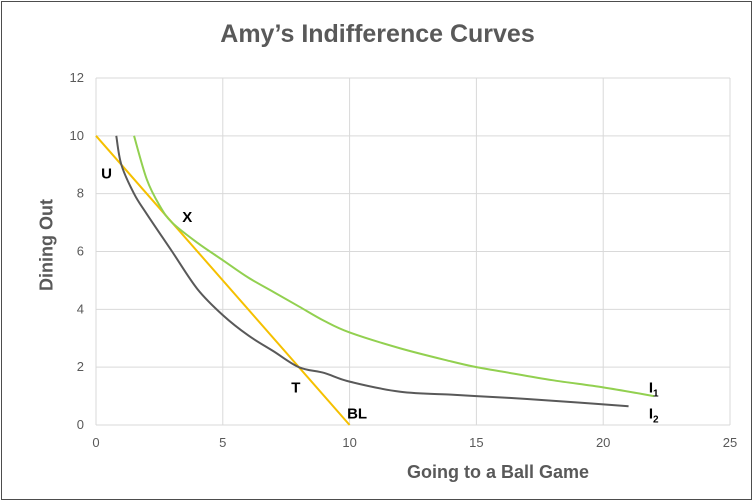 The image size is (755, 503). Describe the element at coordinates (77, 77) in the screenshot. I see `y-tick-label: 12` at that location.